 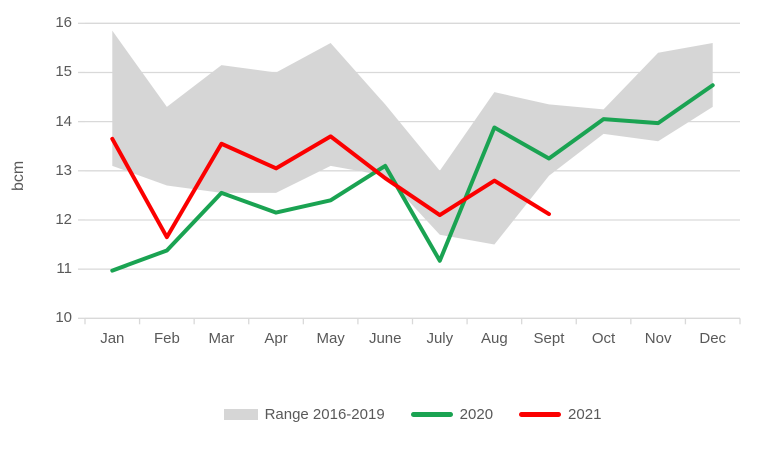 What do you see at coordinates (221, 338) in the screenshot?
I see `x-tick-label: Mar` at bounding box center [221, 338].